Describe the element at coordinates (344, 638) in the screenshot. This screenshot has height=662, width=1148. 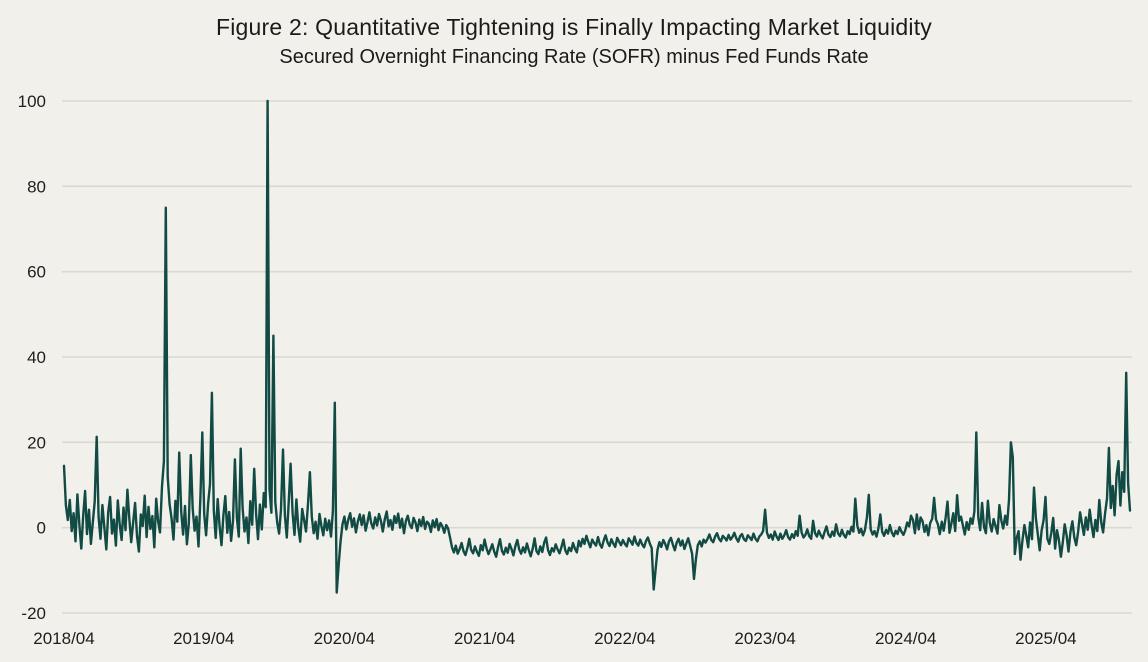
I see `x-axis-tick-label: 2020/04` at that location.